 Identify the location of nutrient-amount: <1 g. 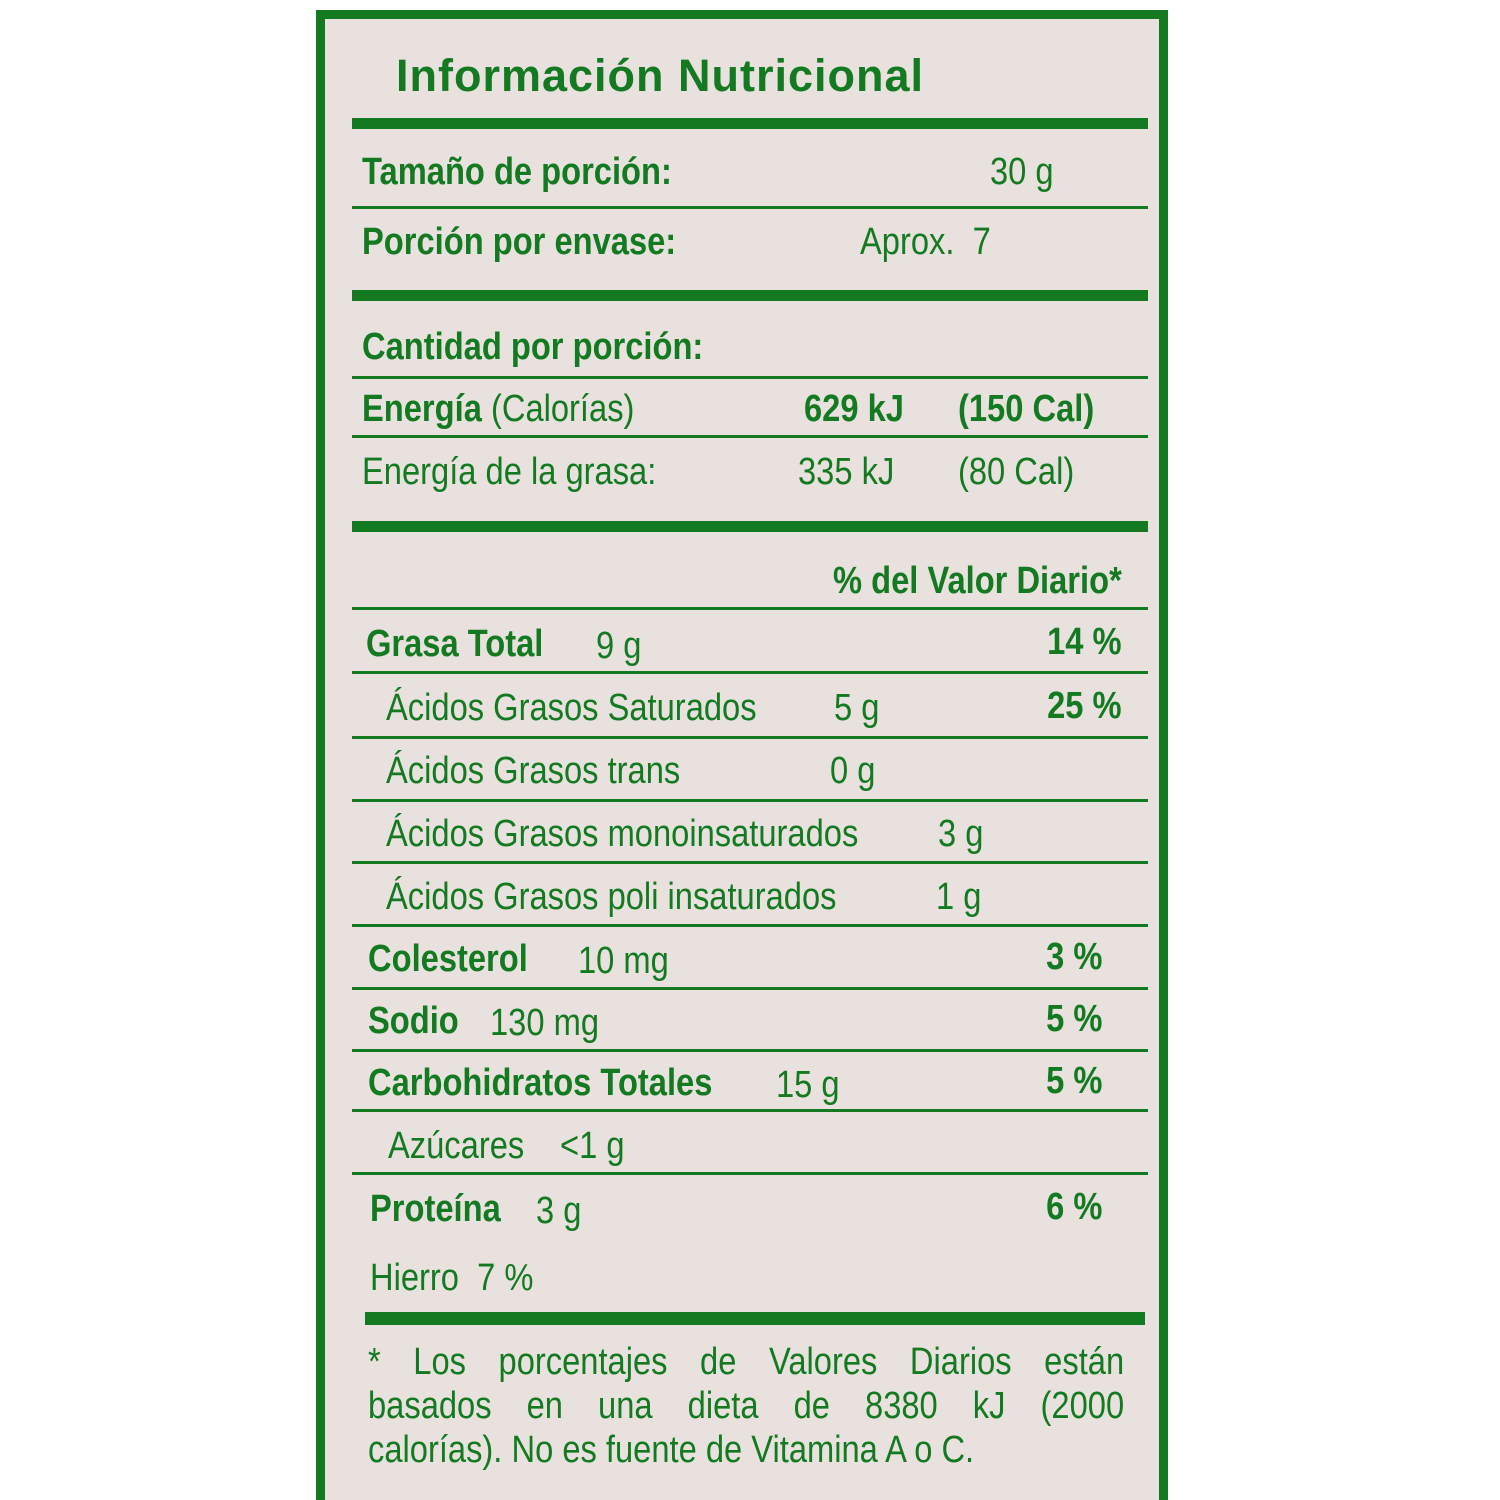
(592, 1146).